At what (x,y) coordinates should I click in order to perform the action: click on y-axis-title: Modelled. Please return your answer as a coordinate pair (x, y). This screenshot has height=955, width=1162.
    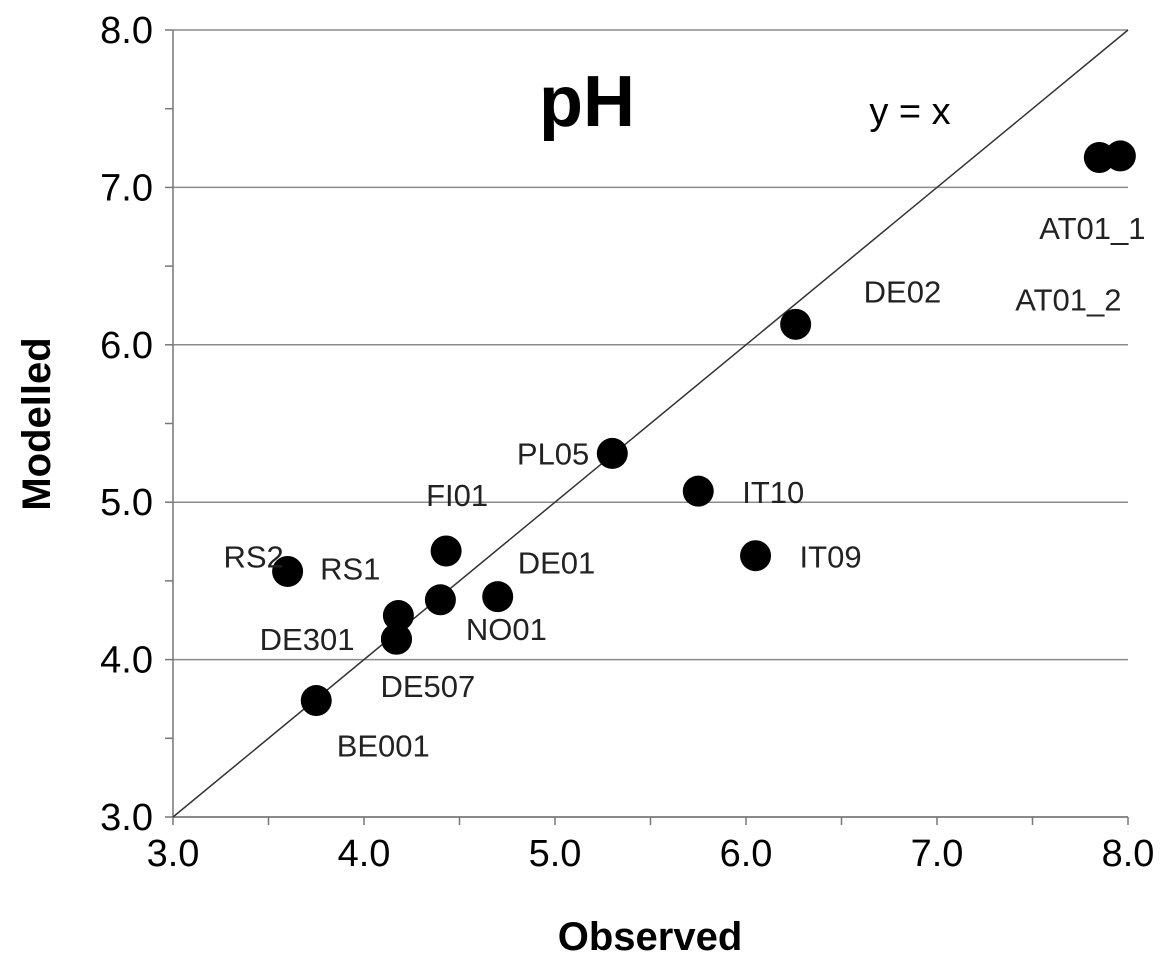
    Looking at the image, I should click on (37, 423).